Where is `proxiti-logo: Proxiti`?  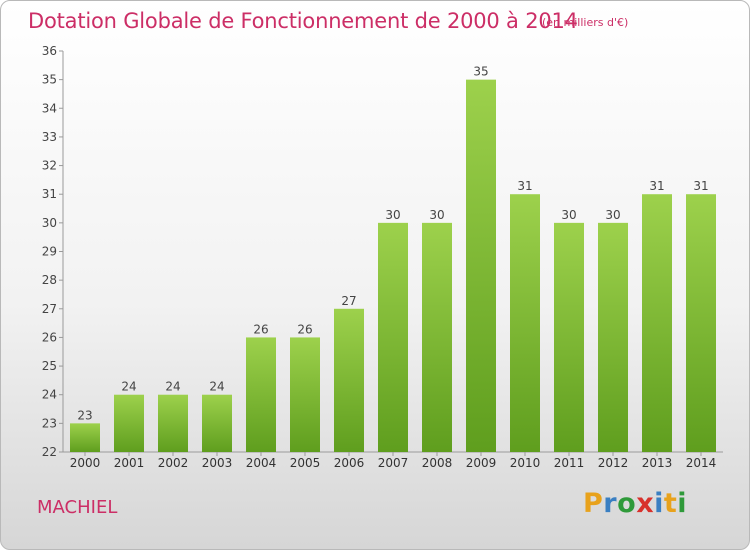
proxiti-logo: Proxiti is located at coordinates (635, 503).